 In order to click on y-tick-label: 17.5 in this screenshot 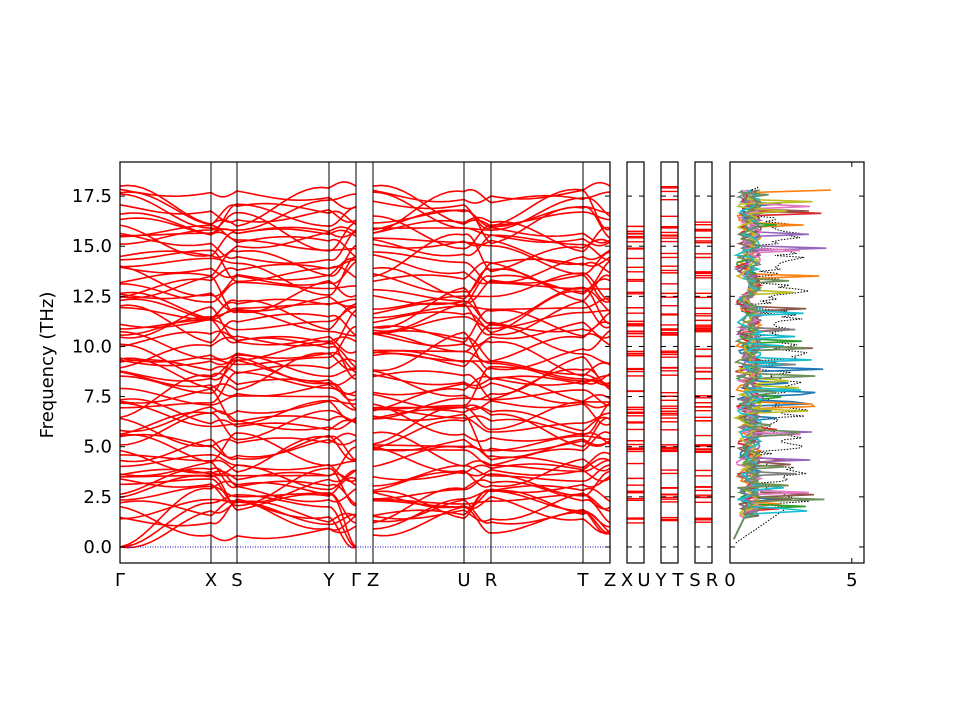, I will do `click(92, 196)`.